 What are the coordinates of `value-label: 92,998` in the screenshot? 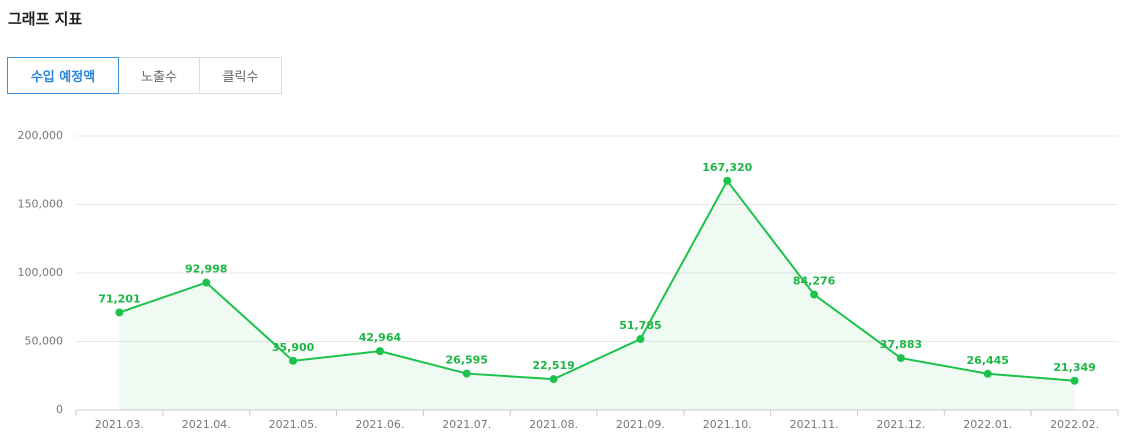 It's located at (206, 269).